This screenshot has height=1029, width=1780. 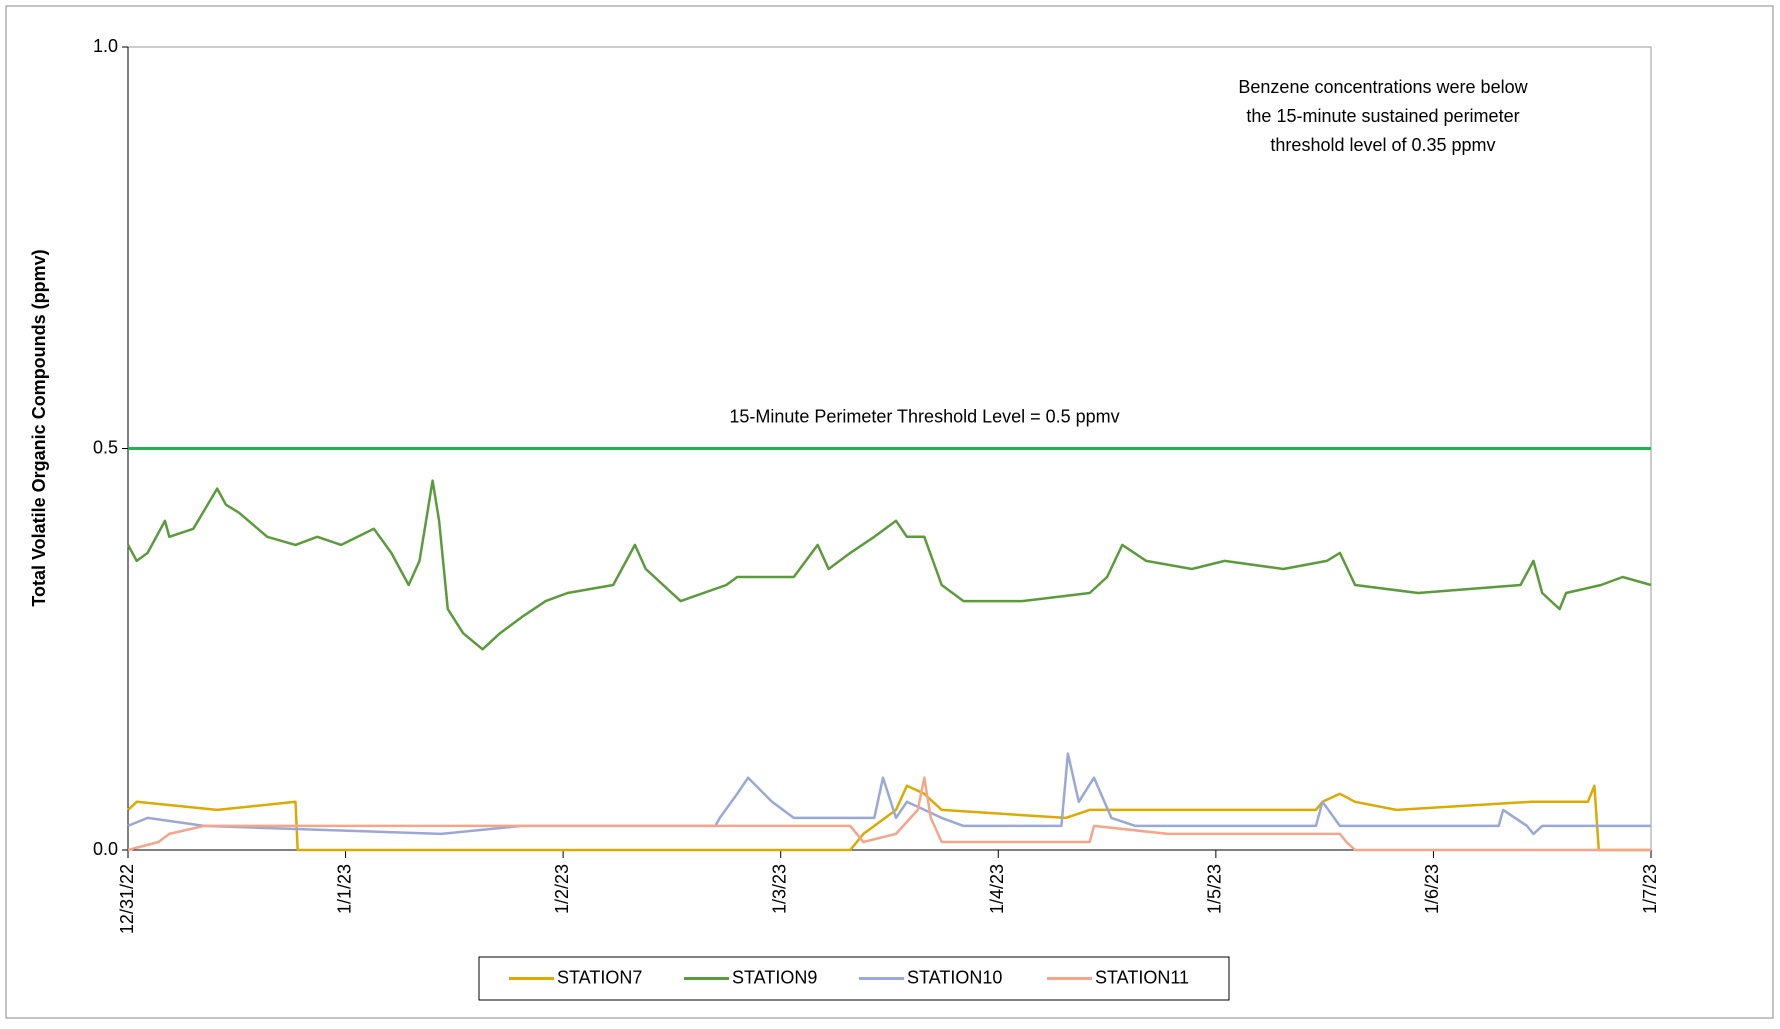 What do you see at coordinates (1142, 977) in the screenshot?
I see `legend-label: STATION11` at bounding box center [1142, 977].